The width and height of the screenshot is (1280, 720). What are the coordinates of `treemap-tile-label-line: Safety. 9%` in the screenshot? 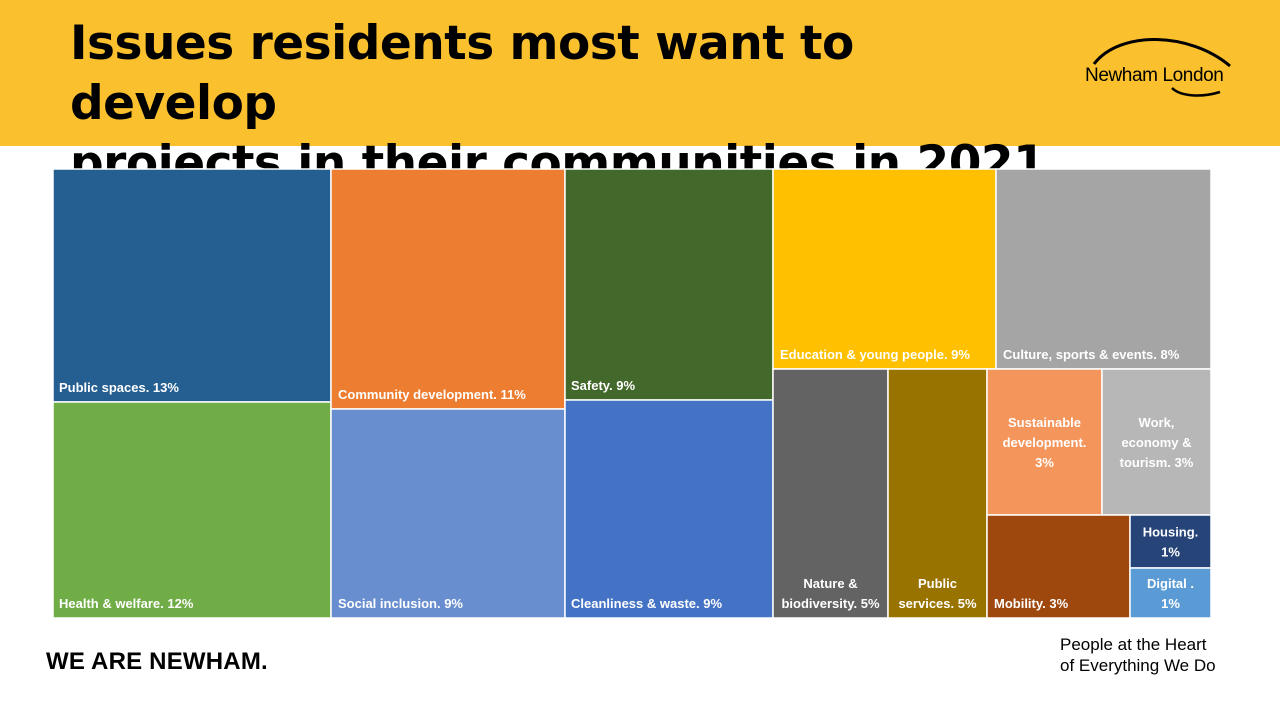 It's located at (603, 385).